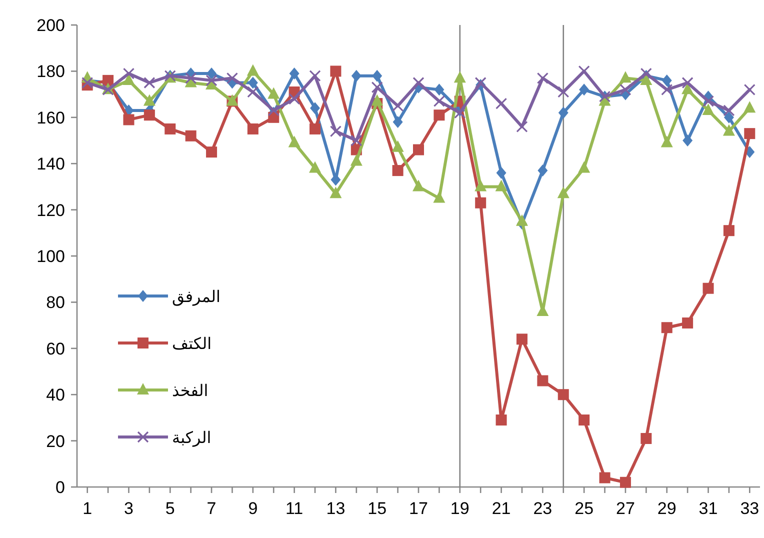 The width and height of the screenshot is (764, 538). I want to click on x-tick-label: 29, so click(666, 508).